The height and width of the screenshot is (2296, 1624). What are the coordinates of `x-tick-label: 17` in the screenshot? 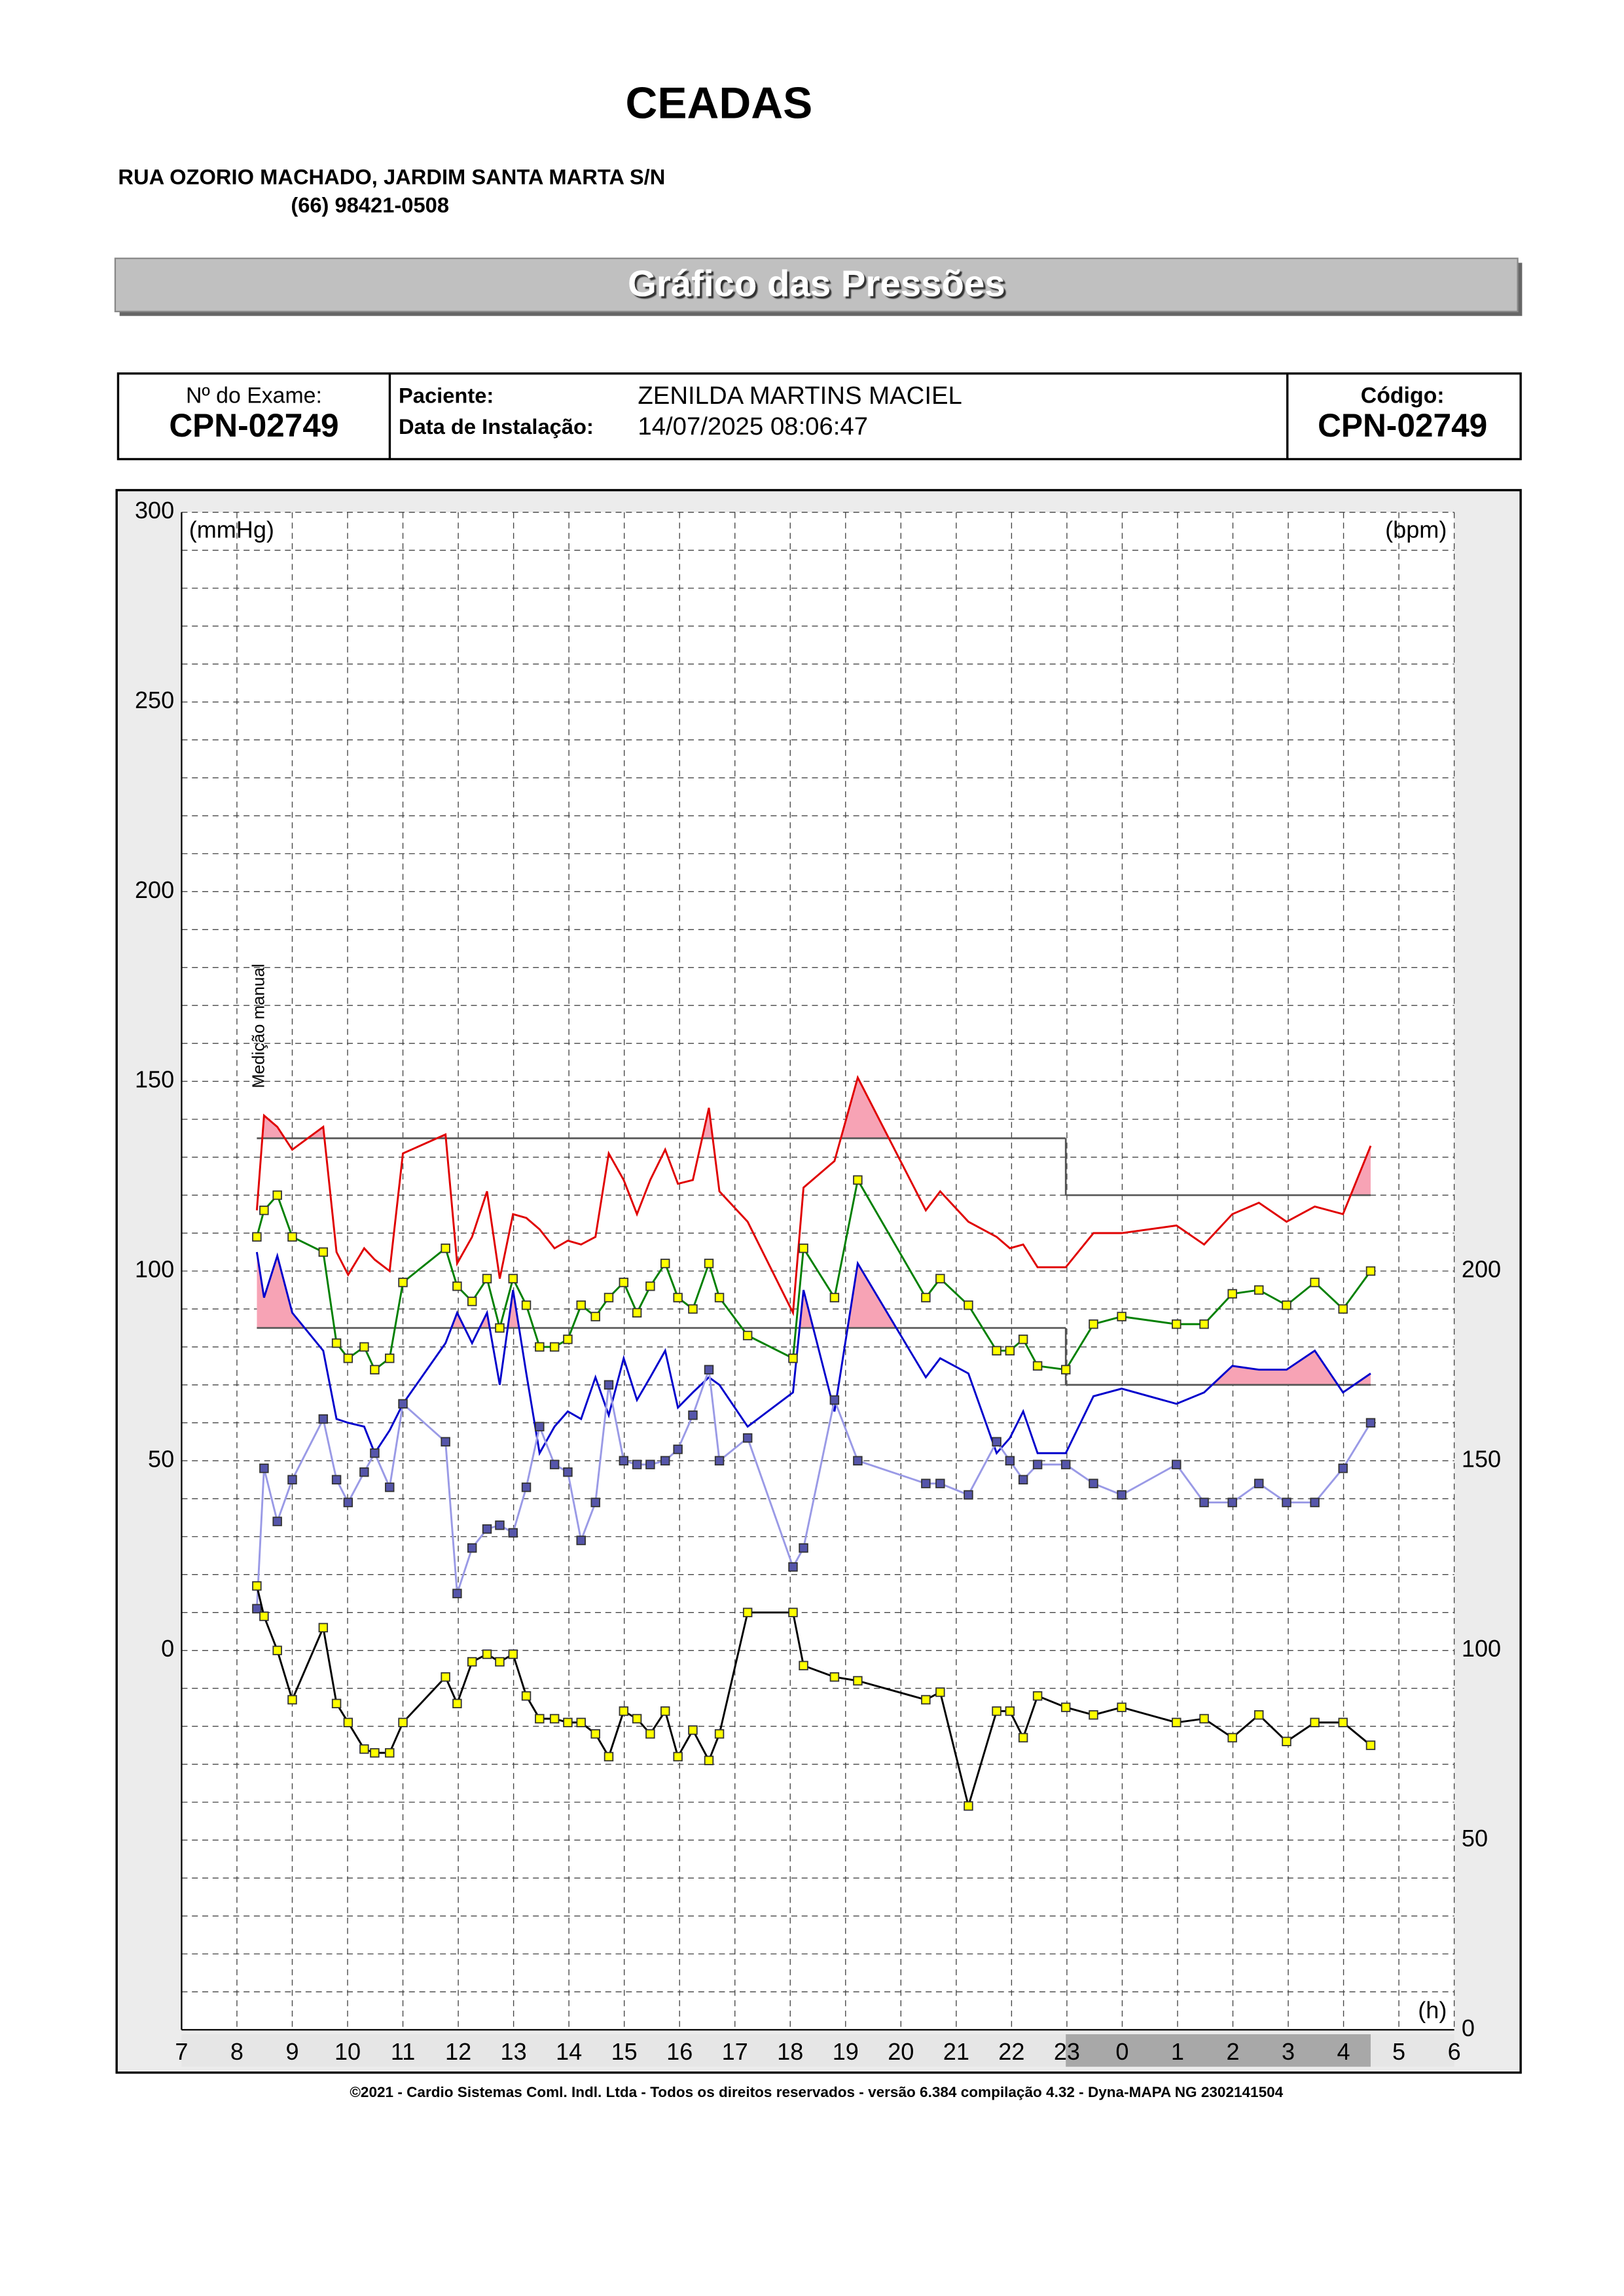 It's located at (735, 2051).